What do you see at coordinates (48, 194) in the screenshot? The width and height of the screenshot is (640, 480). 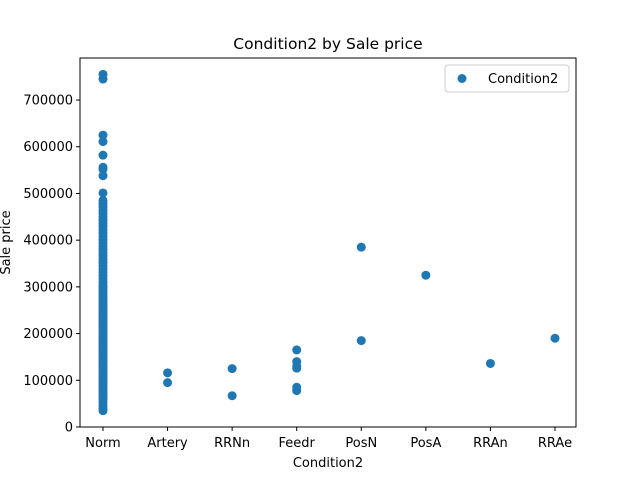 I see `y-tick-label: 500000` at bounding box center [48, 194].